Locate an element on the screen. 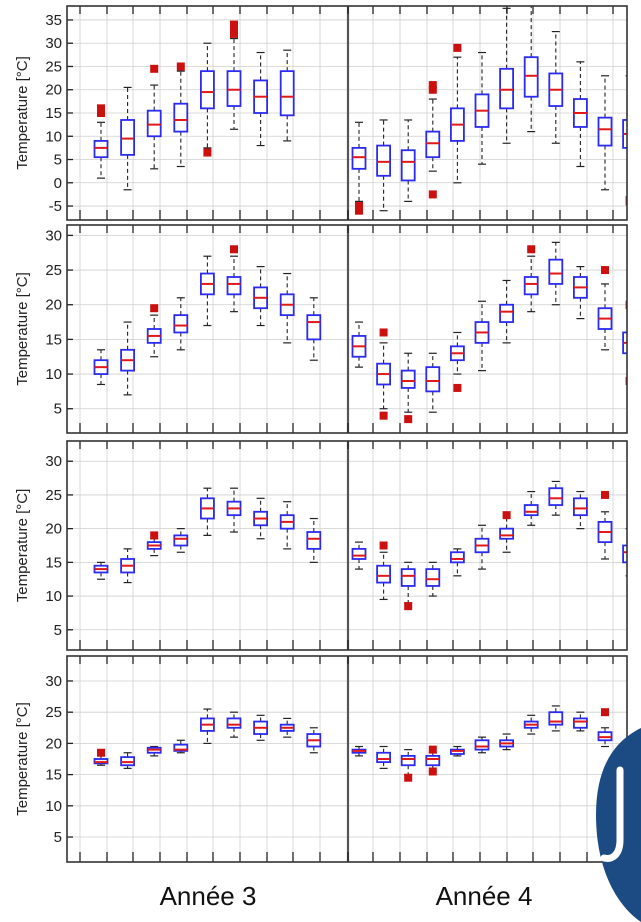 This screenshot has height=922, width=641. y-tick-label: -5 is located at coordinates (55, 206).